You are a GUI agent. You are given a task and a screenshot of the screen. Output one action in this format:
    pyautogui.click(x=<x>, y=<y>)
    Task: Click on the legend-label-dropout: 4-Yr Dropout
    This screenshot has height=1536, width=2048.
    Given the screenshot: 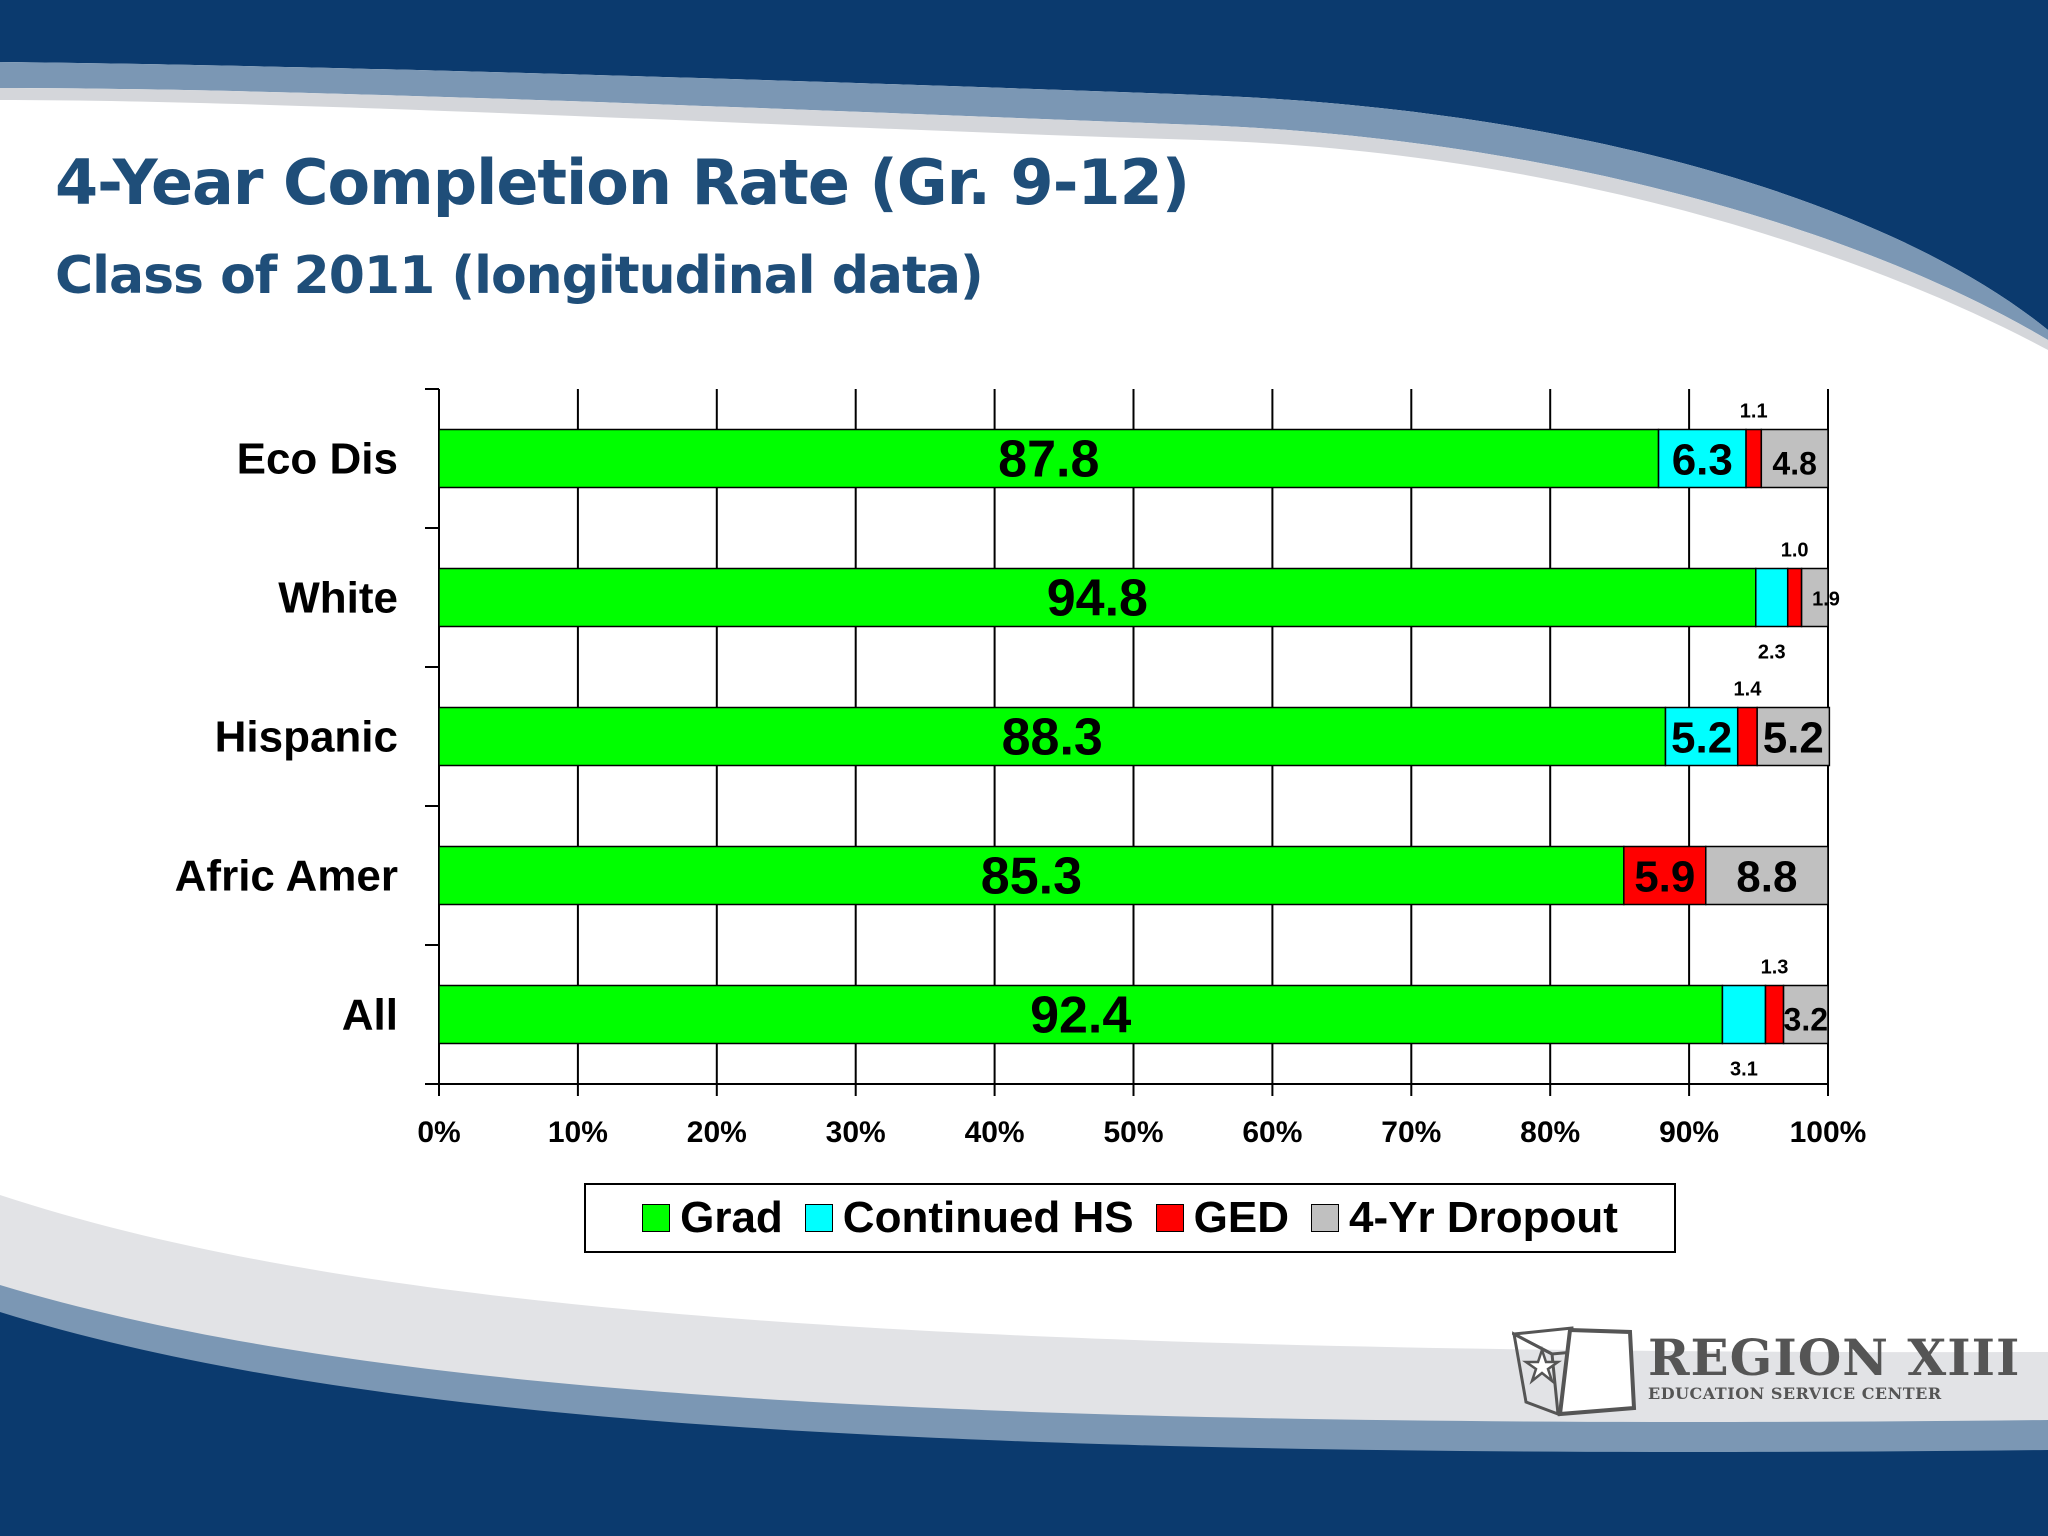 What is the action you would take?
    pyautogui.click(x=1483, y=1217)
    